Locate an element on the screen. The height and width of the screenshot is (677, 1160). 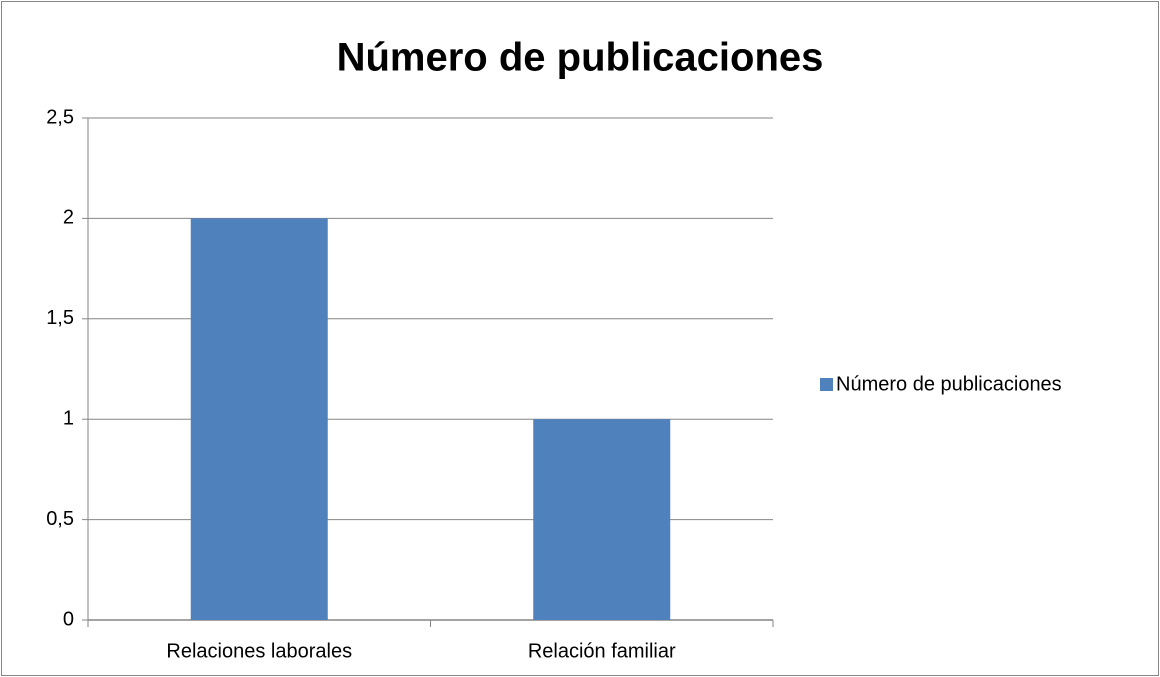
y-tick-label: 2 is located at coordinates (68, 218).